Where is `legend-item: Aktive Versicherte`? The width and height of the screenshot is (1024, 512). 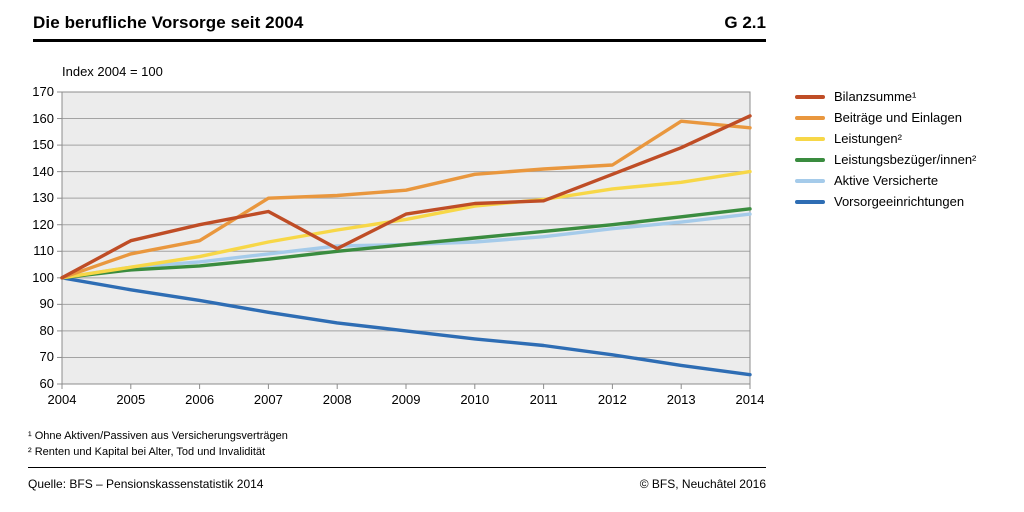 legend-item: Aktive Versicherte is located at coordinates (885, 180).